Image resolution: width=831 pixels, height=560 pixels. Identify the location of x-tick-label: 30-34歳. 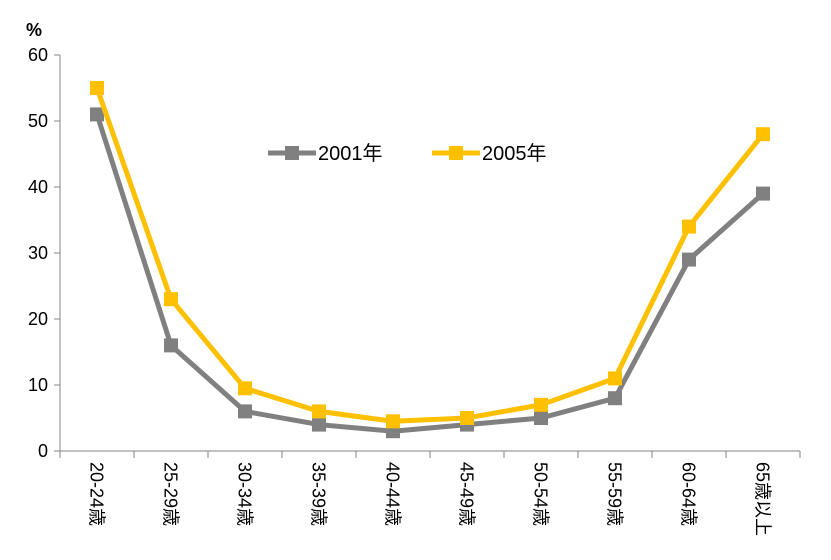
(245, 494).